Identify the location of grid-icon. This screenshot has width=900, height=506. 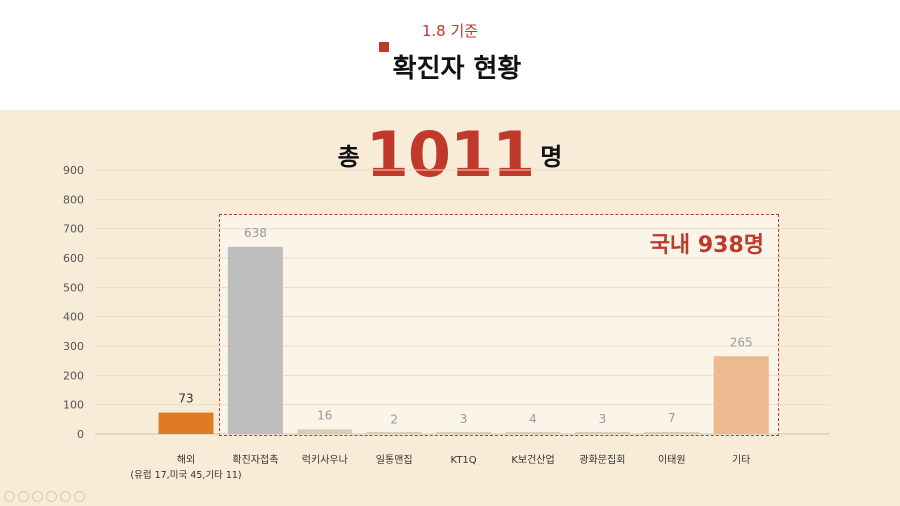
(51, 496).